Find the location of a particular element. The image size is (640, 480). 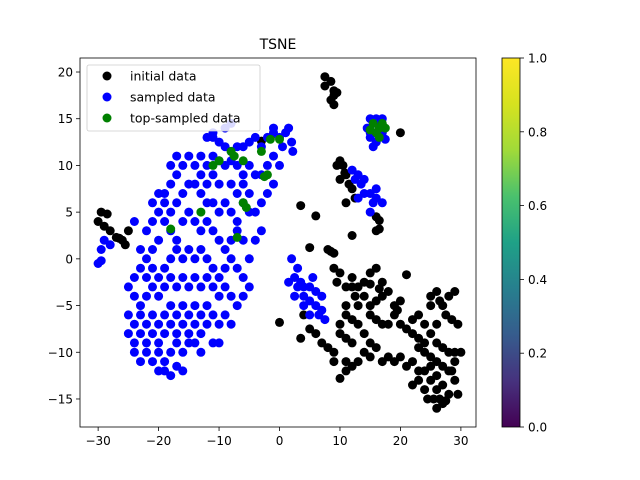

y-tick-label: 5 is located at coordinates (69, 213).